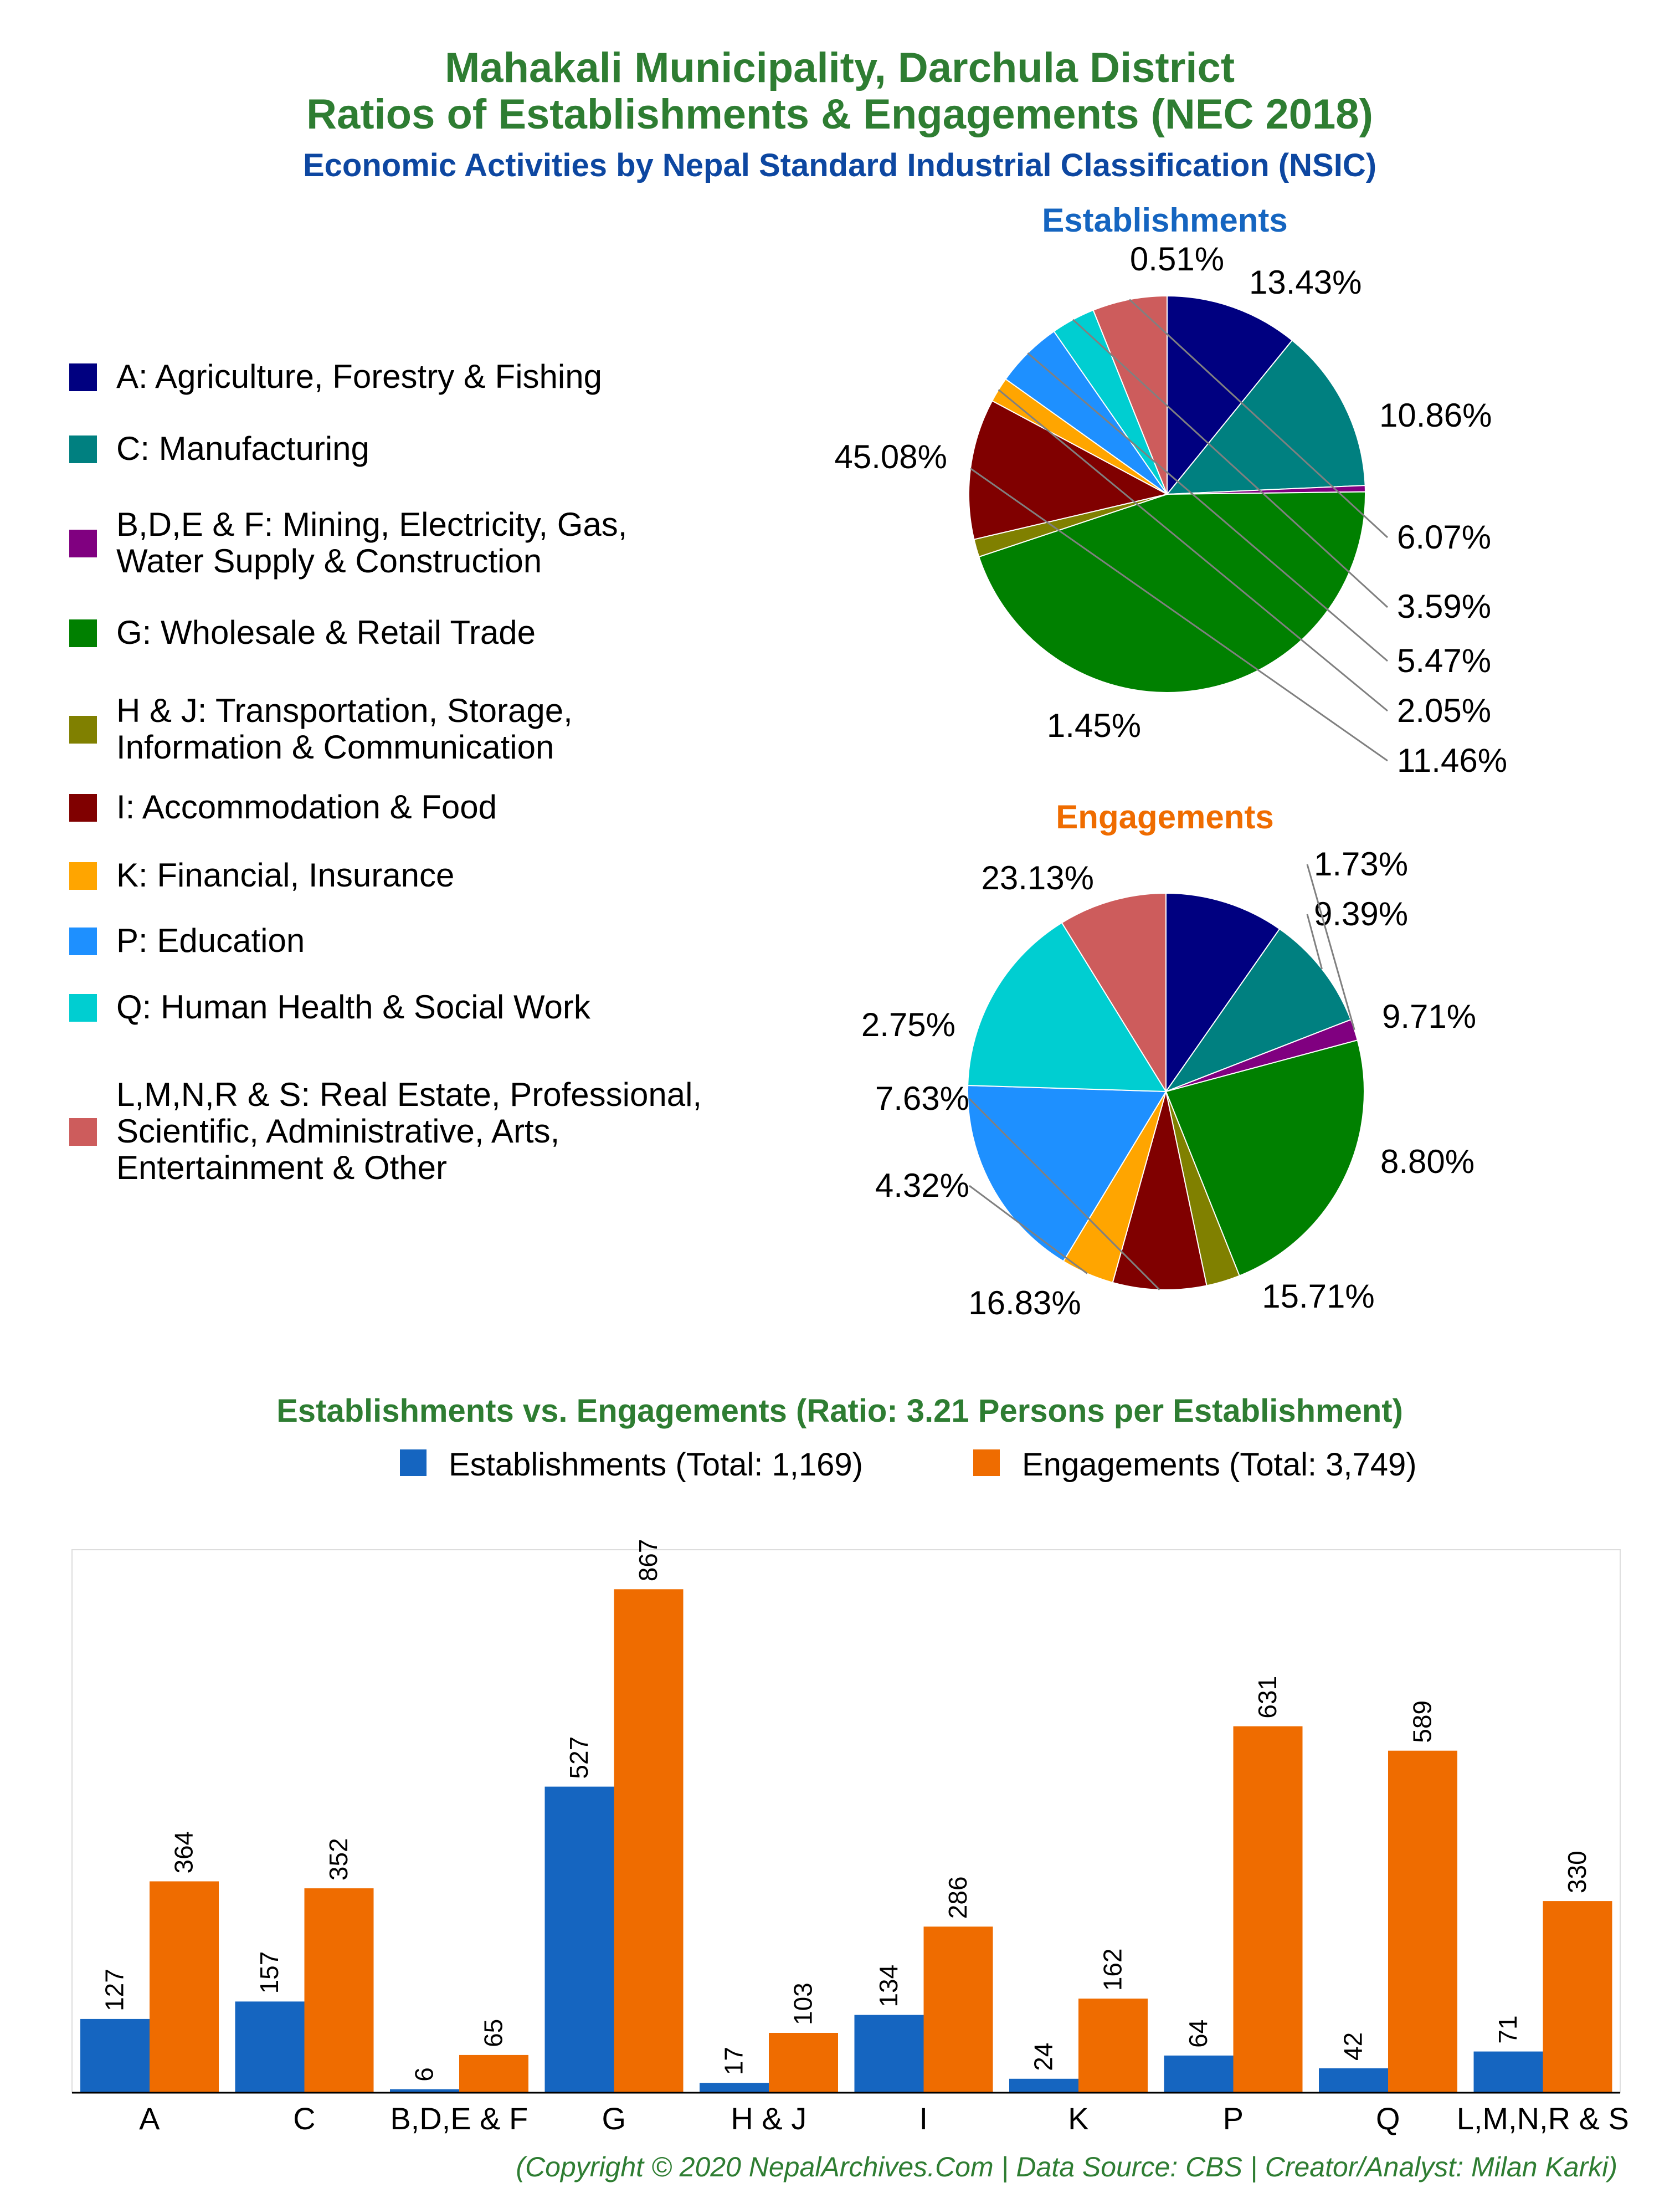 This screenshot has height=2193, width=1680. Describe the element at coordinates (493, 2073) in the screenshot. I see `bar-engagements-b-d-e-f` at that location.